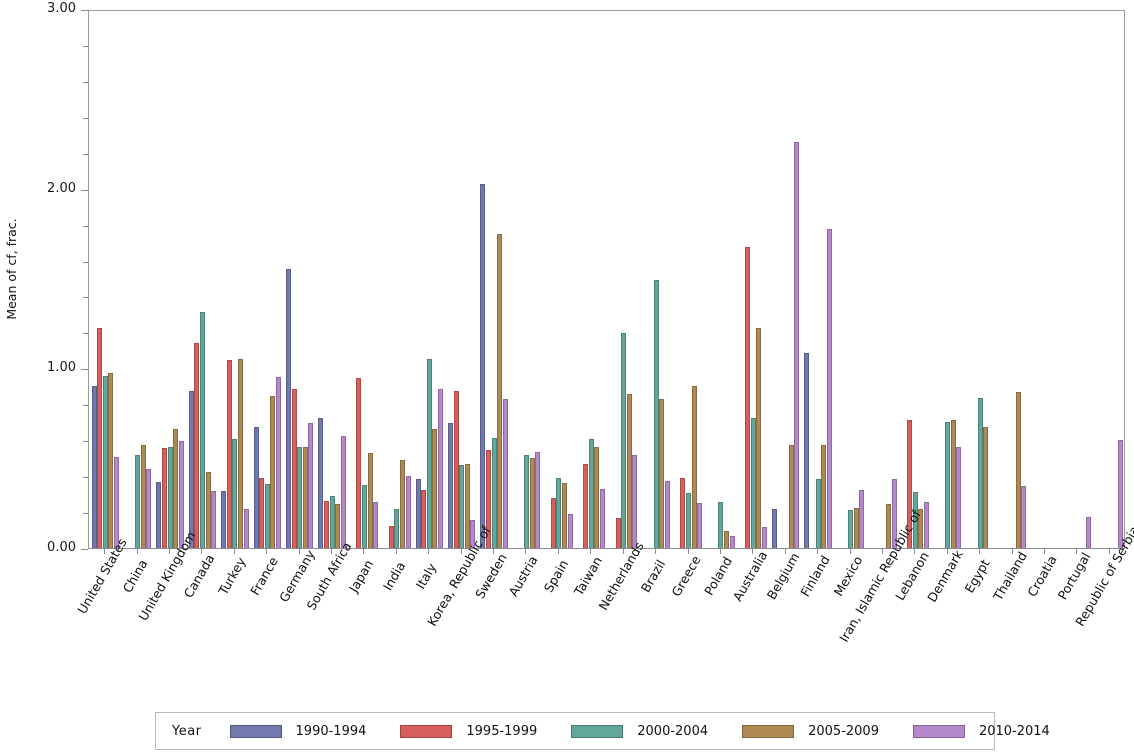  I want to click on legend-item: 2000-2004, so click(639, 731).